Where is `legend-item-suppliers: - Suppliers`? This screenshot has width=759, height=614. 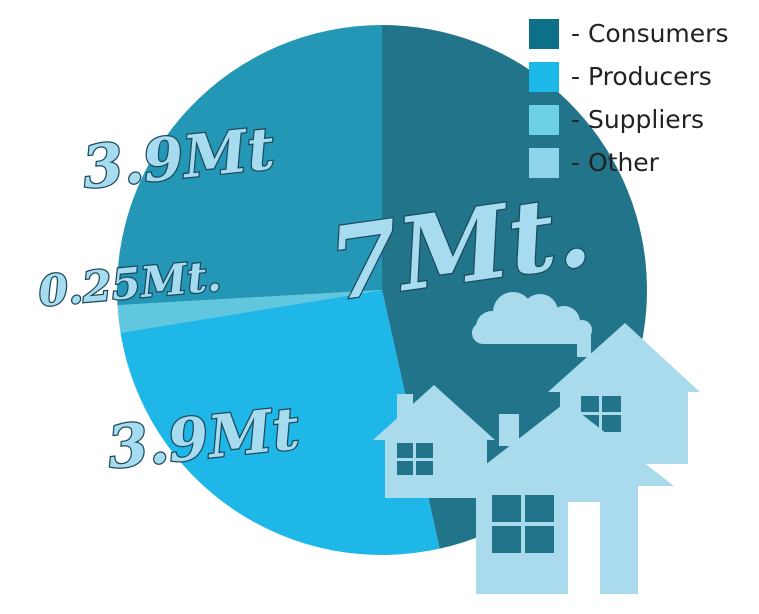
legend-item-suppliers: - Suppliers is located at coordinates (628, 119).